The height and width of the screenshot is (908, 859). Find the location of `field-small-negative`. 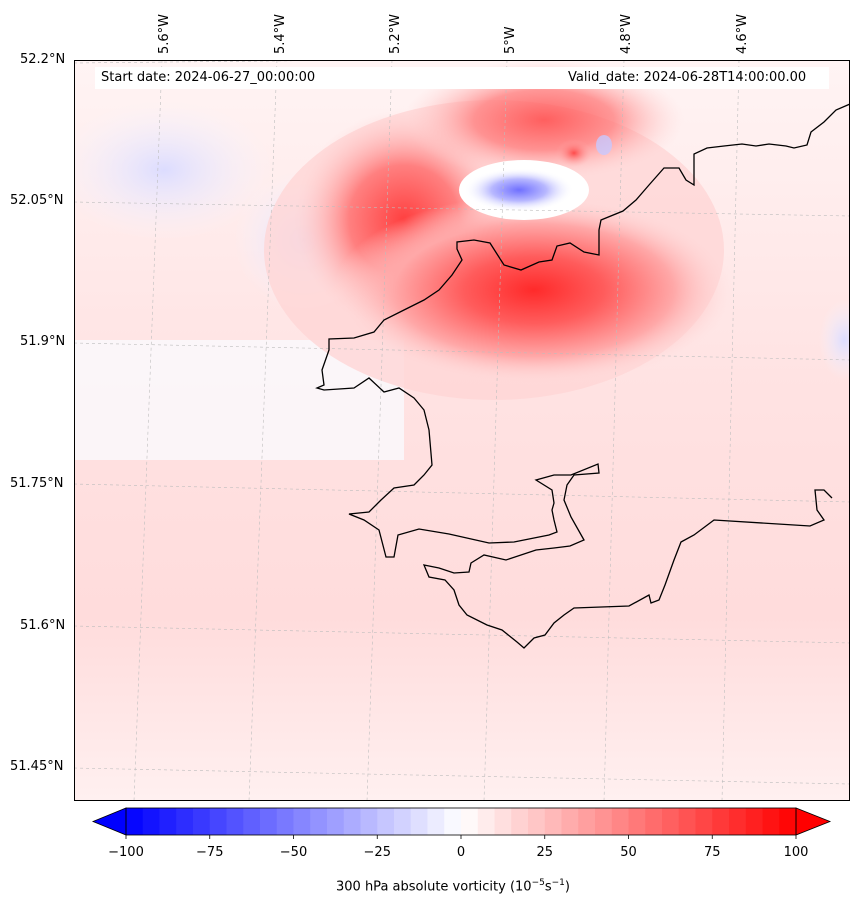

field-small-negative is located at coordinates (604, 145).